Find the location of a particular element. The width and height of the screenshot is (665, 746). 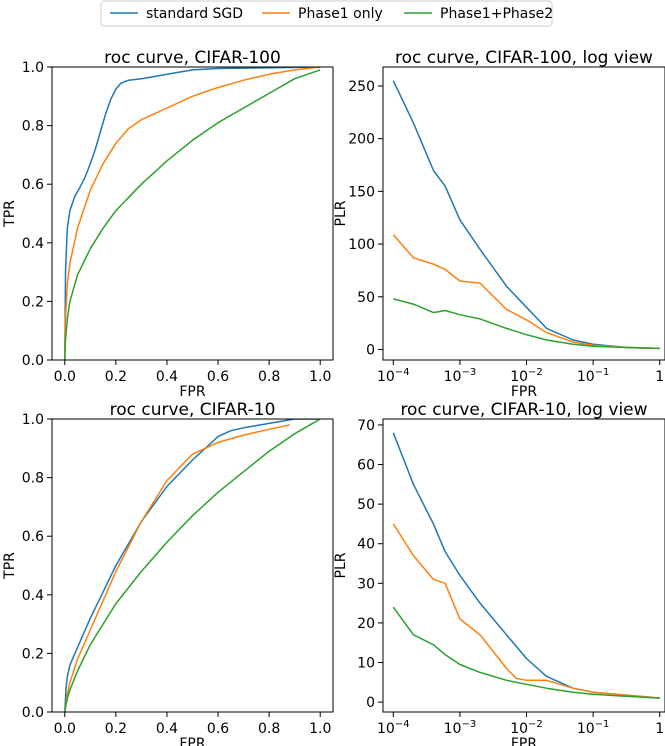

y-tick-label: 250 is located at coordinates (361, 87).